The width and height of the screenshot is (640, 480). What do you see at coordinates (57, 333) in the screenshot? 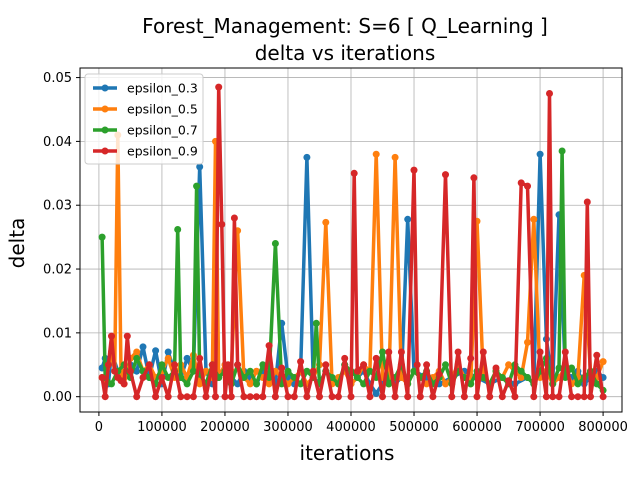
I see `y-tick-label: 0.01` at bounding box center [57, 333].